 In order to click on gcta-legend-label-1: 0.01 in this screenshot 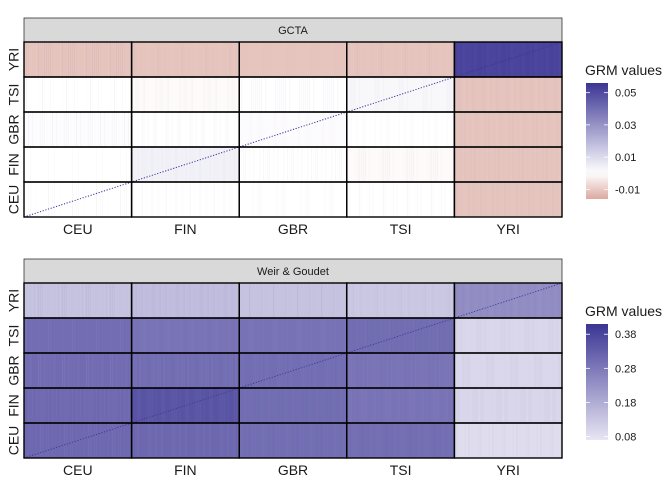, I will do `click(625, 158)`.